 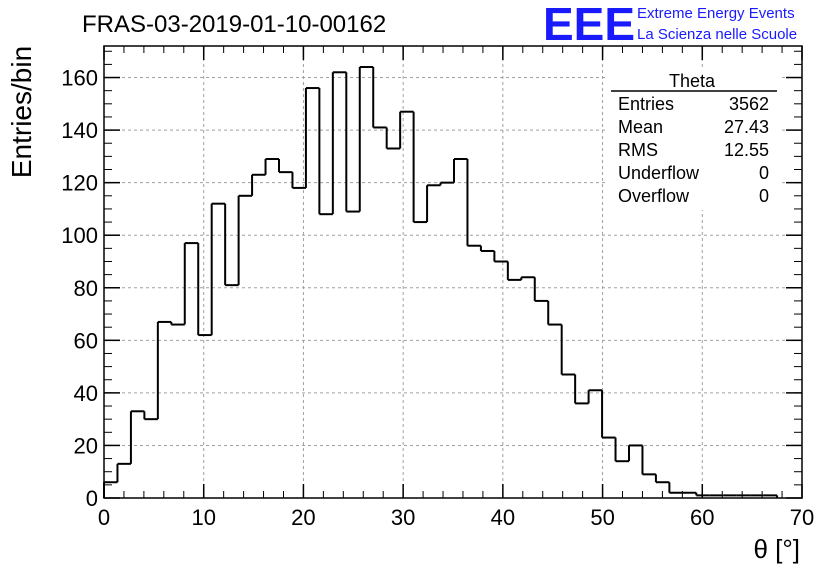 I want to click on stats-label: Entries, so click(x=646, y=104).